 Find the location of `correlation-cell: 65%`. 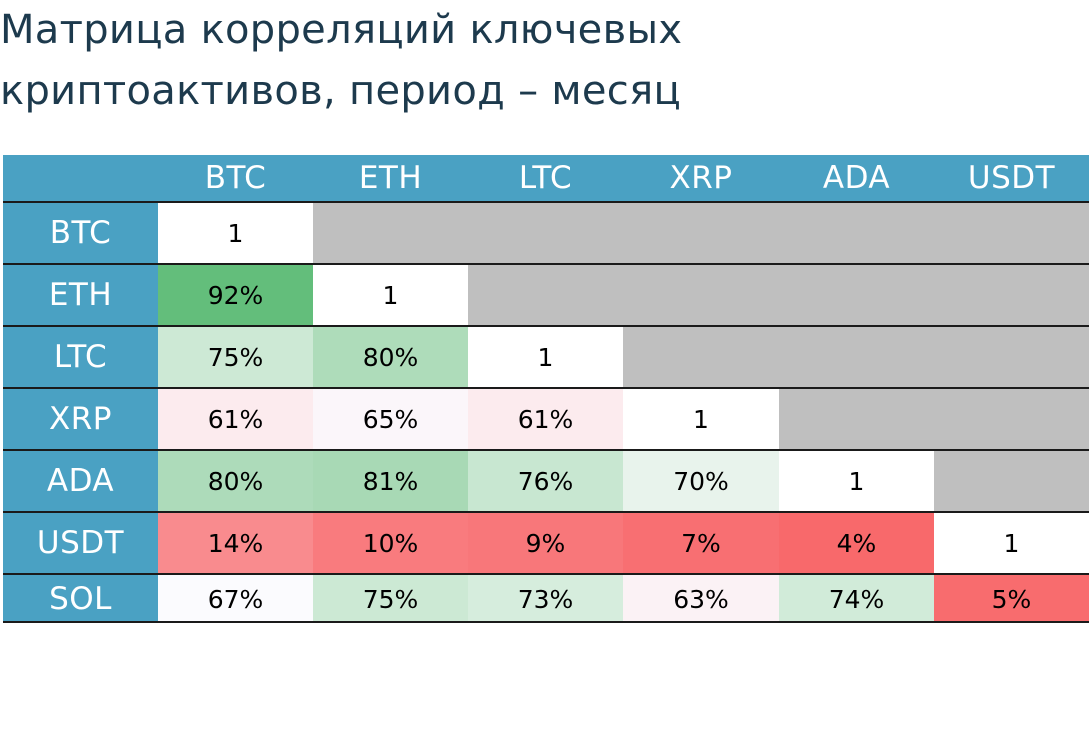

correlation-cell: 65% is located at coordinates (390, 419).